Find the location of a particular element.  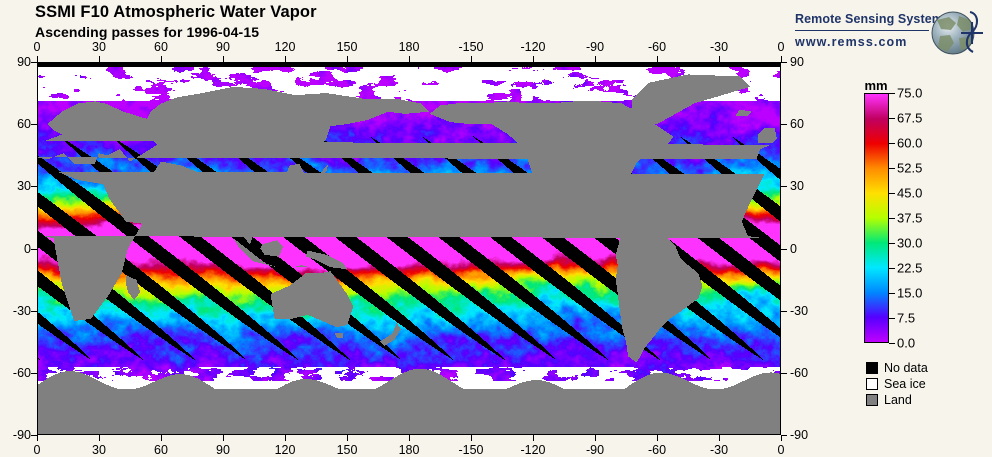

colorbar-tick-label: 75.0 is located at coordinates (910, 93).